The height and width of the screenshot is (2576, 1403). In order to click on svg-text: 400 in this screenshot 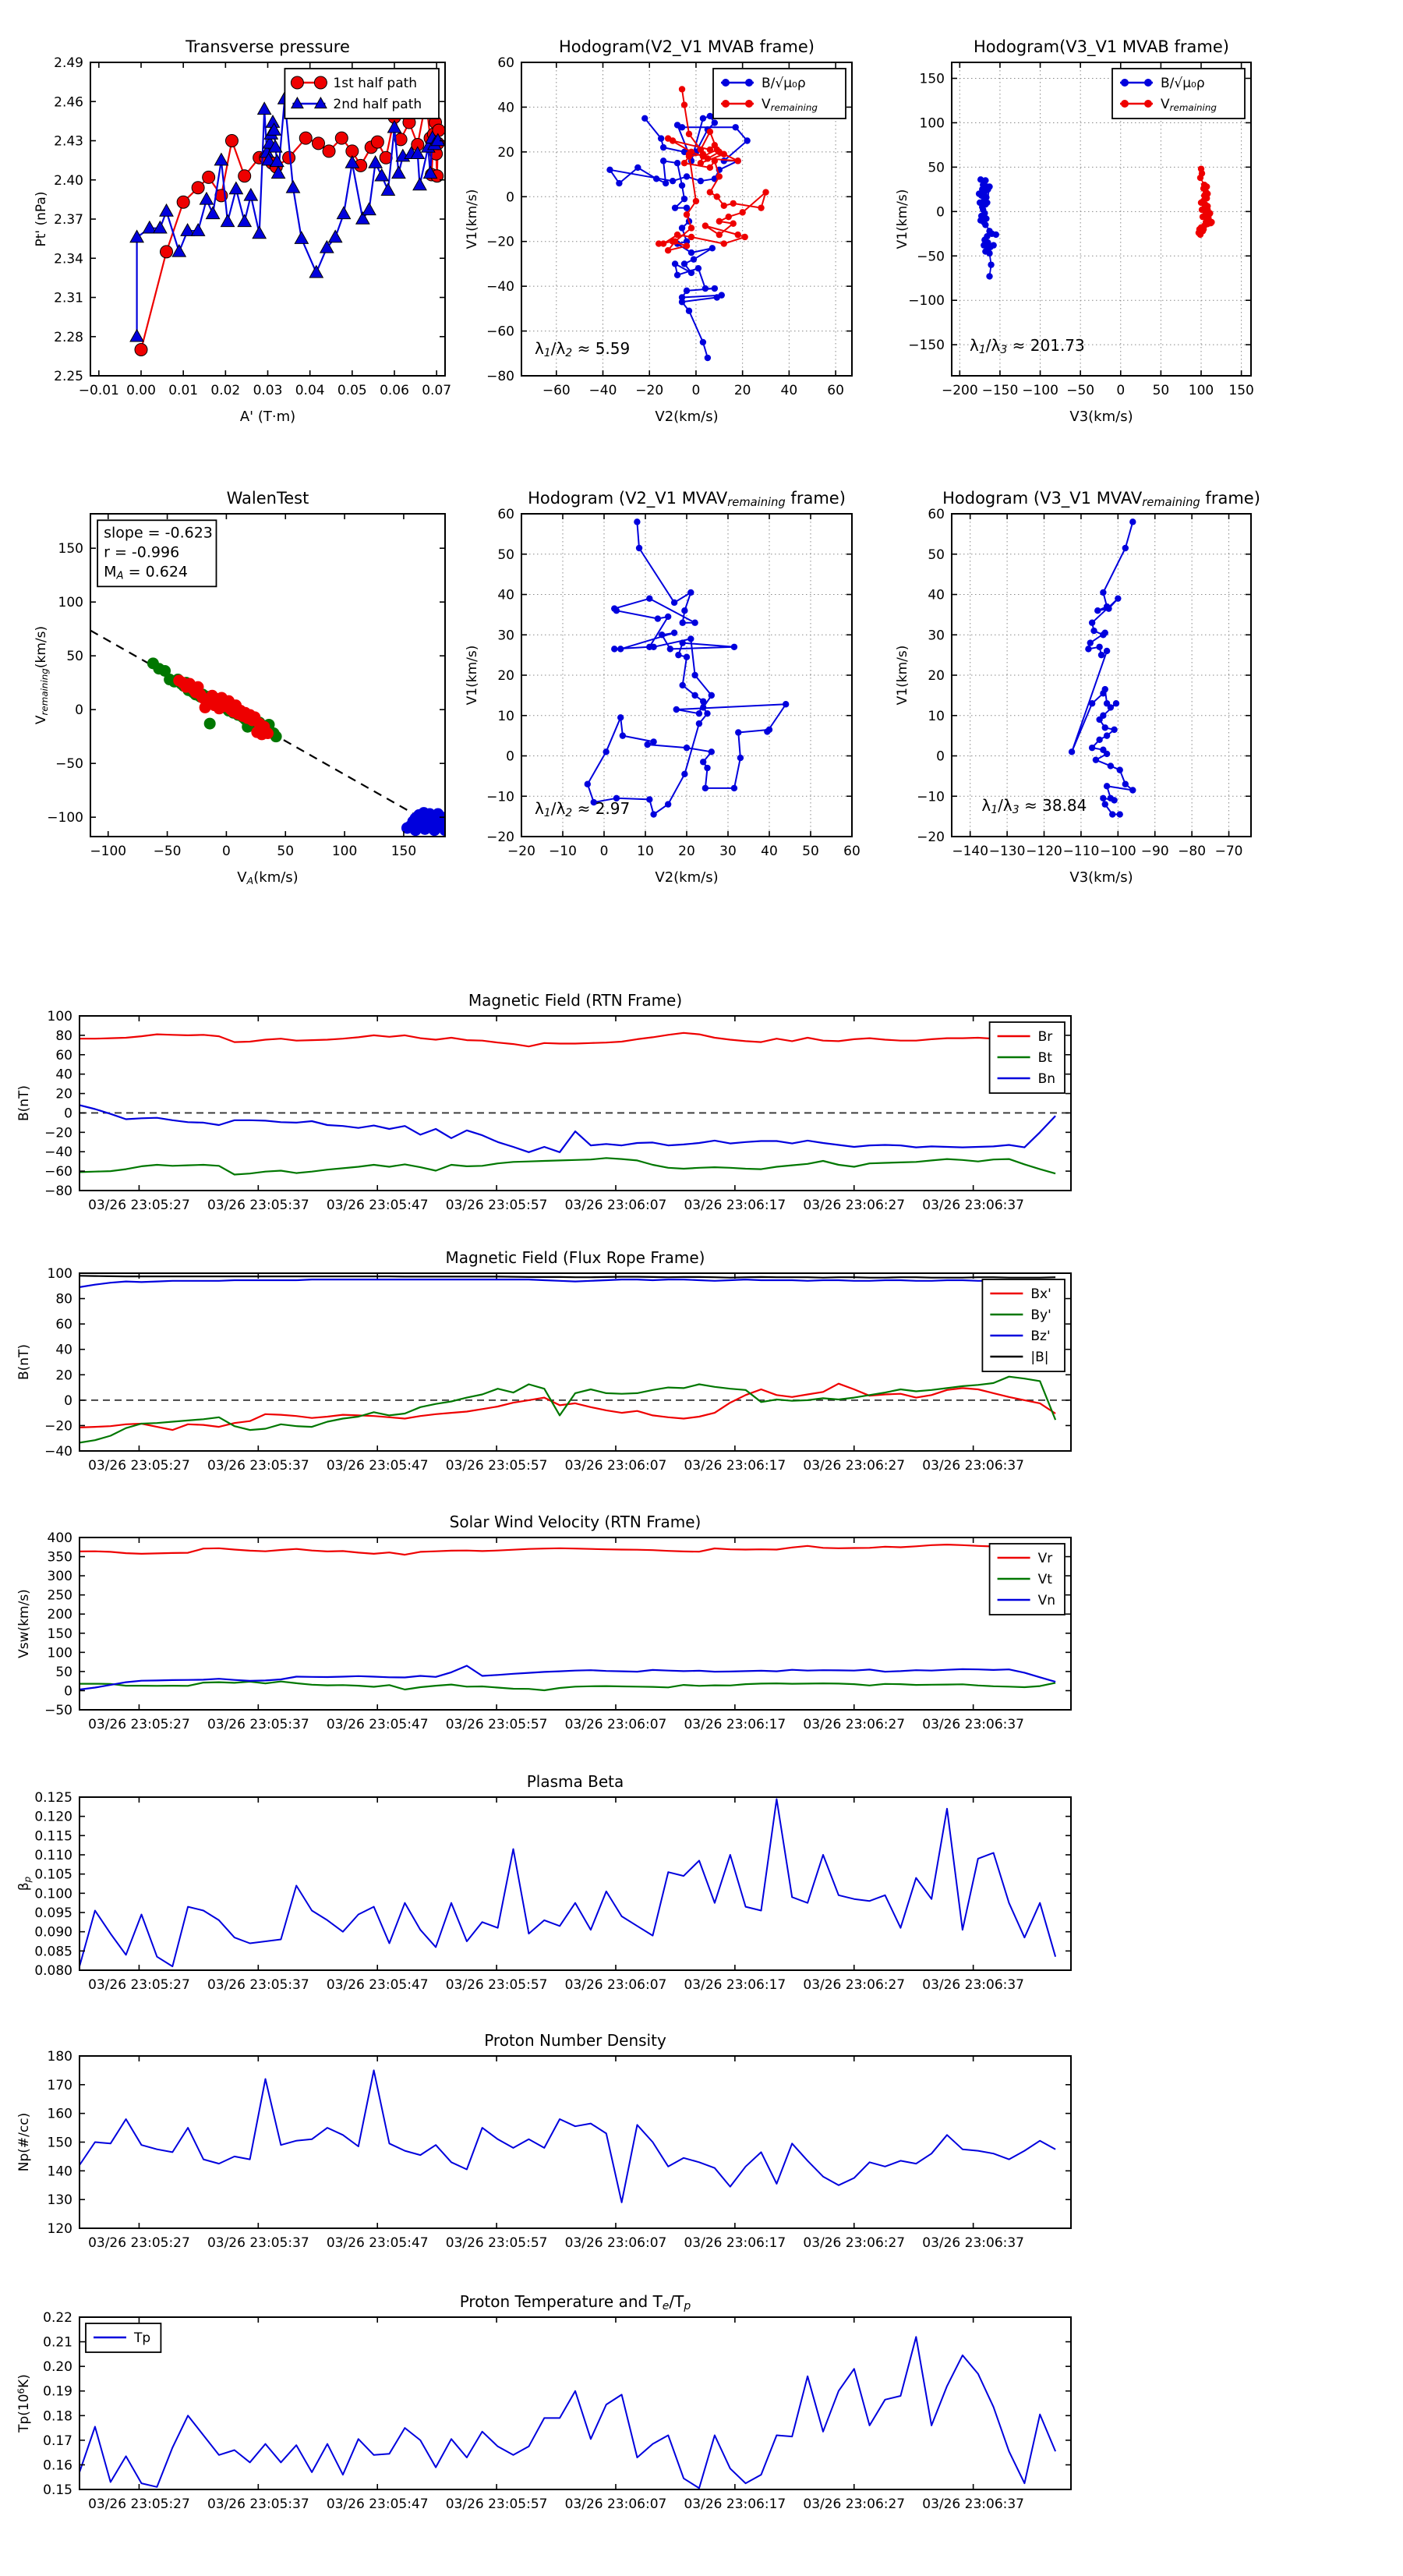, I will do `click(60, 1538)`.